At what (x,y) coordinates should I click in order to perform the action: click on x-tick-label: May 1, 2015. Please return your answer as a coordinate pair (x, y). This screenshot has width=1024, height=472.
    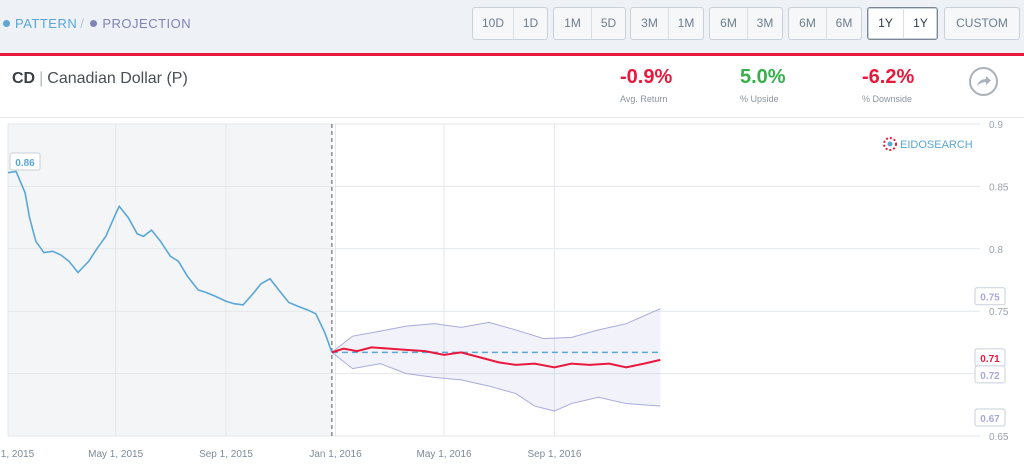
    Looking at the image, I should click on (115, 454).